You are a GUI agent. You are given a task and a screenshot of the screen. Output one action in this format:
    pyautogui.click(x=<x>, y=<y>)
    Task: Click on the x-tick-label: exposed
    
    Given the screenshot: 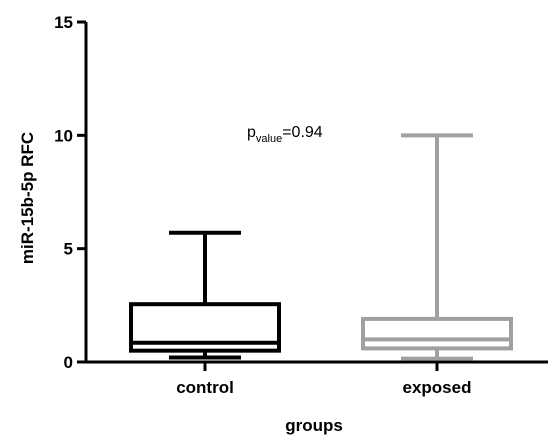 What is the action you would take?
    pyautogui.click(x=437, y=387)
    